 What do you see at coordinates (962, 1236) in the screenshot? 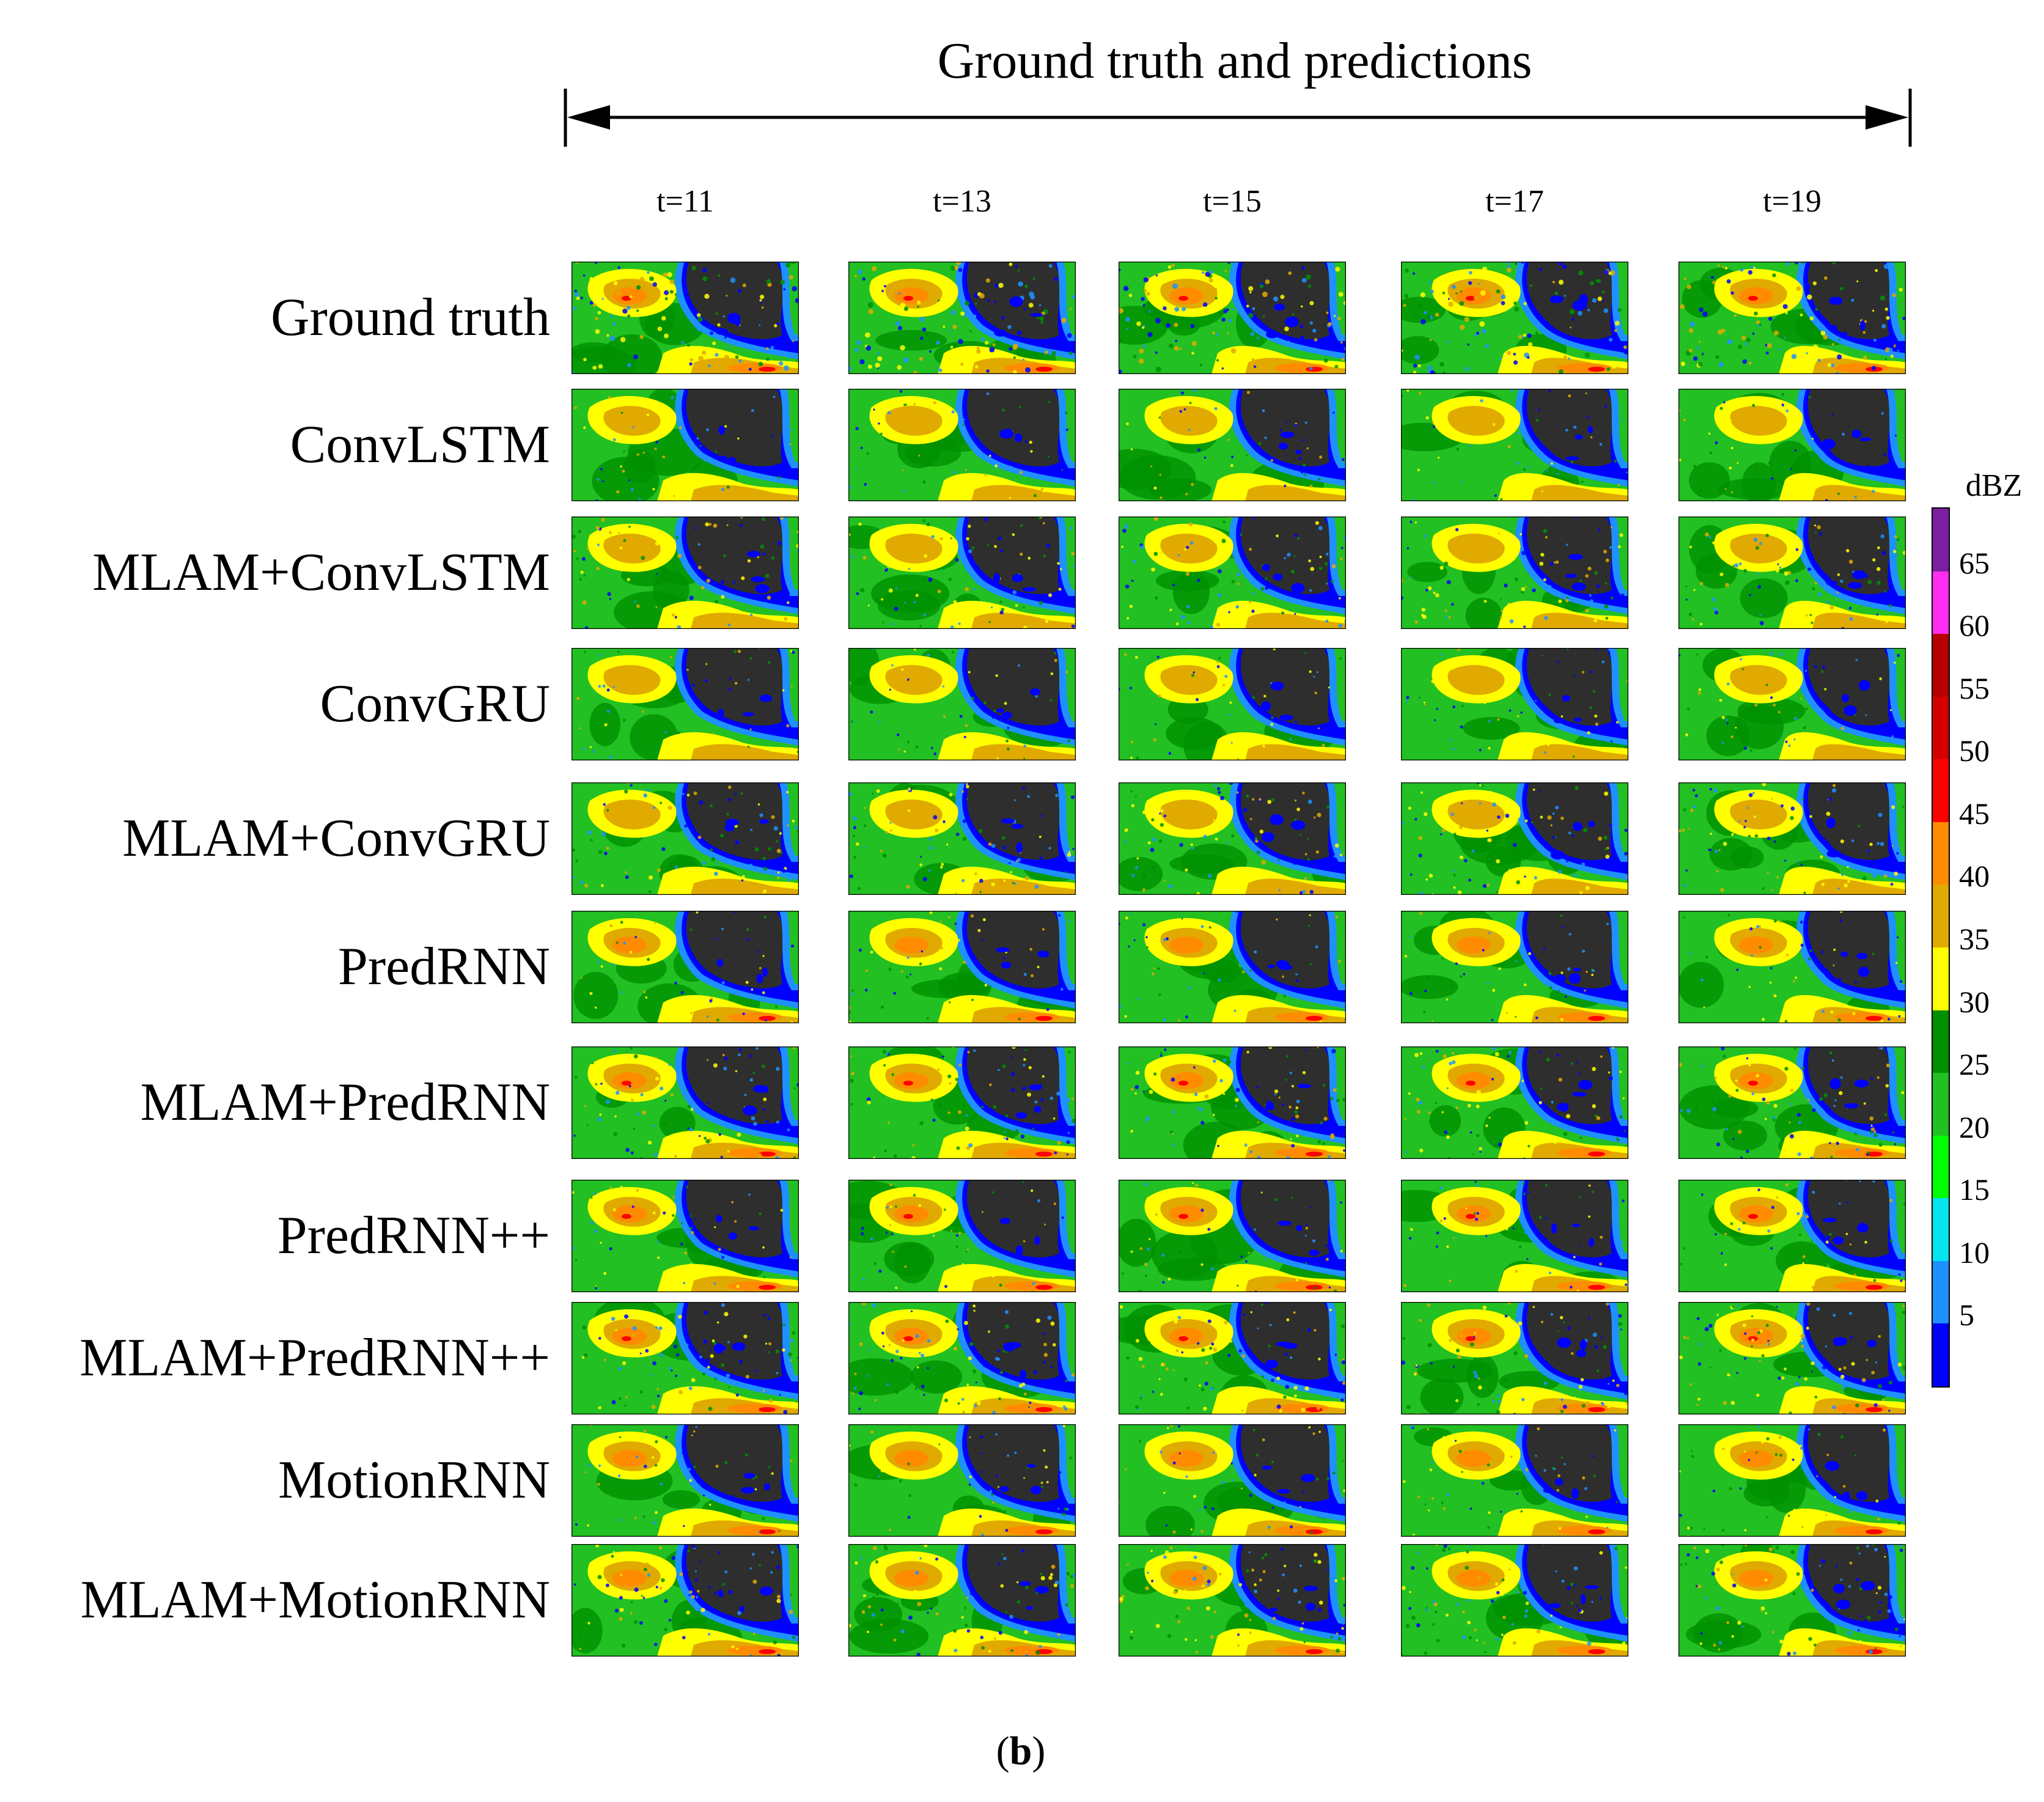
I see `panel-r8-c2` at bounding box center [962, 1236].